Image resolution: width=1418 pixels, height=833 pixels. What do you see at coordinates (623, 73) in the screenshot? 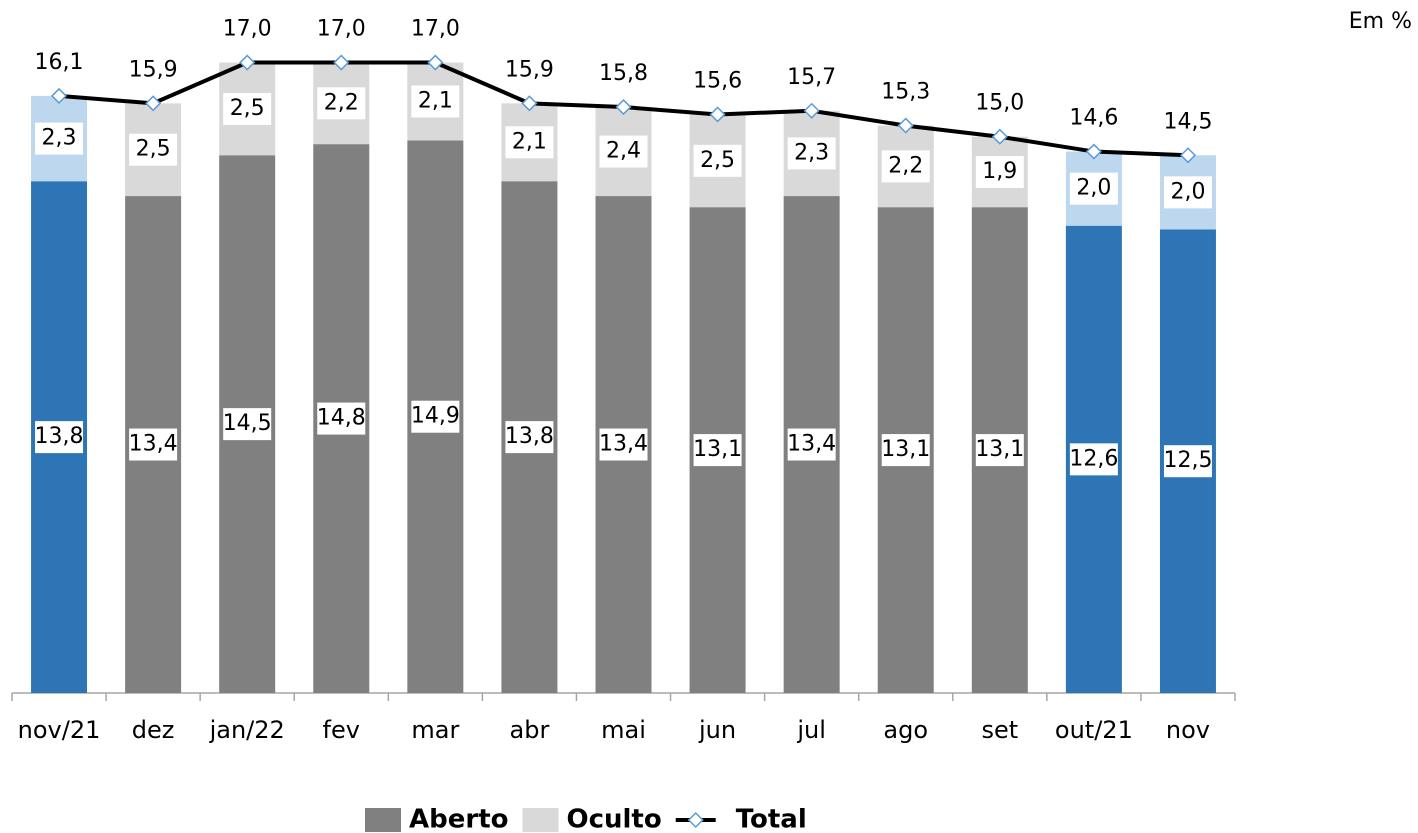
I see `total-label: 15,8` at bounding box center [623, 73].